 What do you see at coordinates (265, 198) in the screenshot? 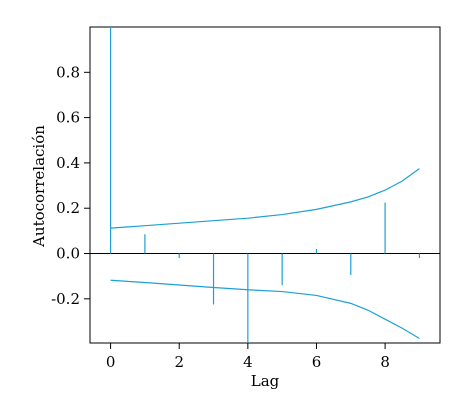
I see `confidence-band-upper` at bounding box center [265, 198].